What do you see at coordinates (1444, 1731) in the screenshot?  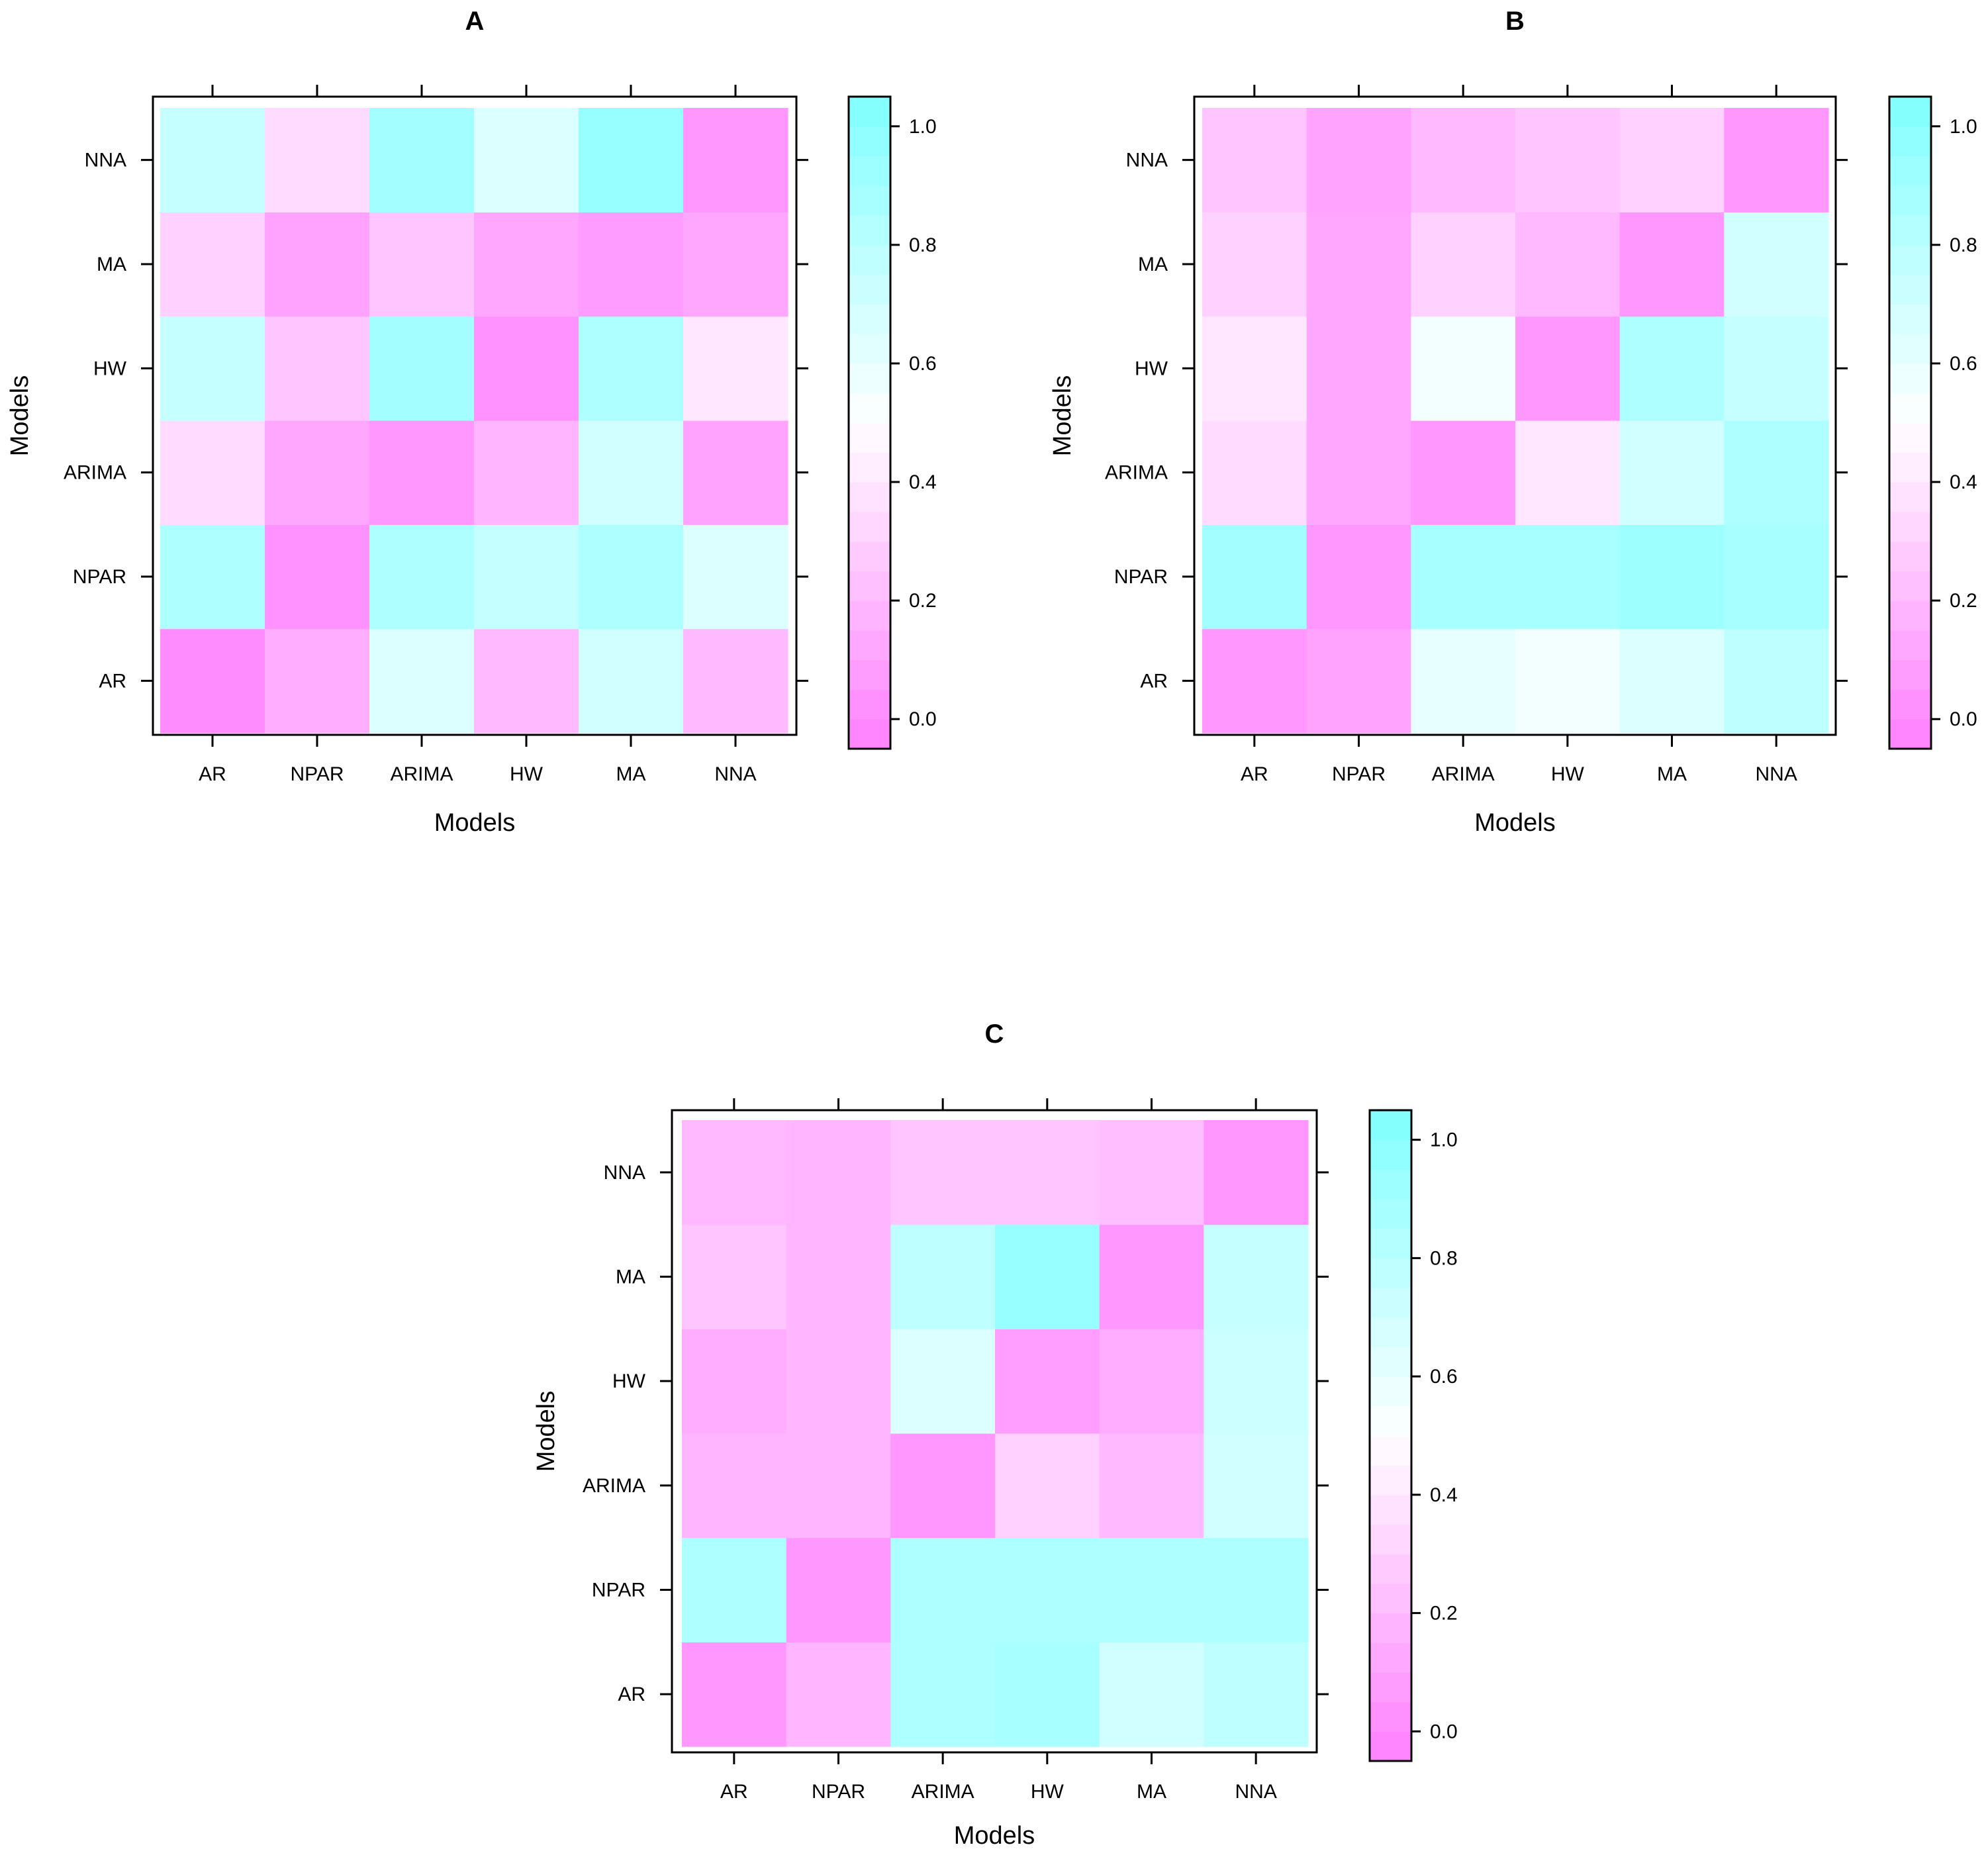 I see `color-key-label: 0.0` at bounding box center [1444, 1731].